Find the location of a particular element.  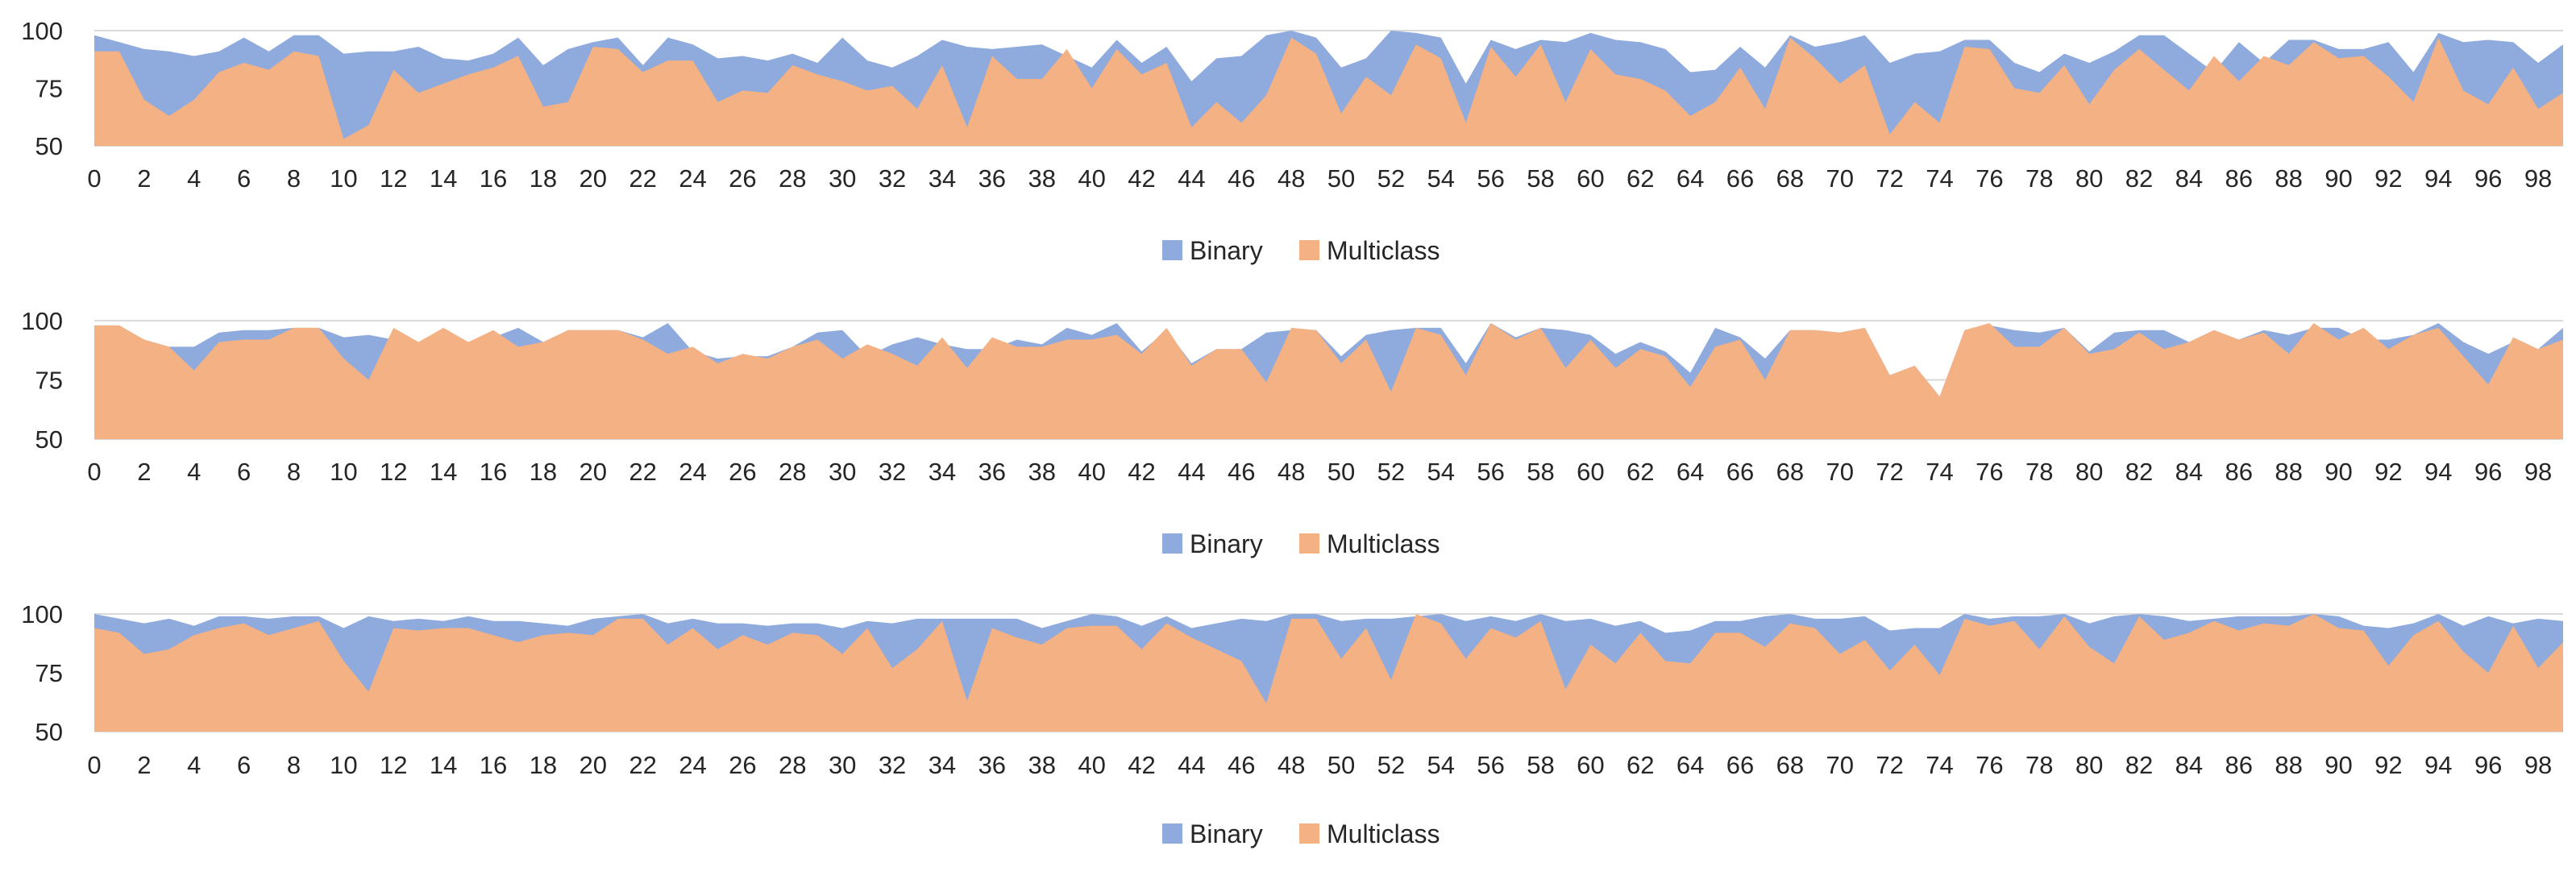

x-tick-label: 88 is located at coordinates (2288, 765).